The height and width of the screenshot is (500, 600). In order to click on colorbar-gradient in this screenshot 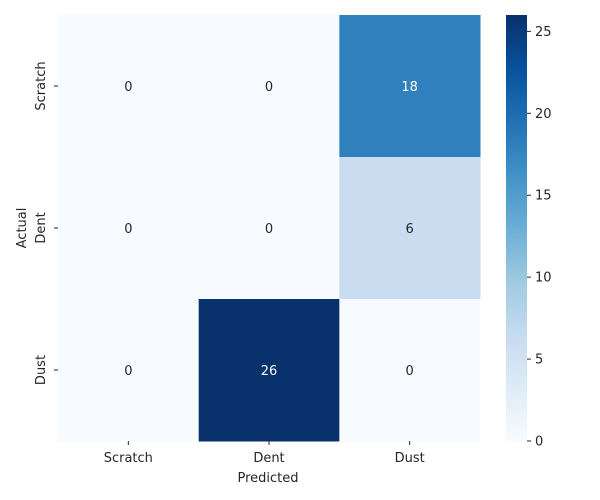, I will do `click(516, 228)`.